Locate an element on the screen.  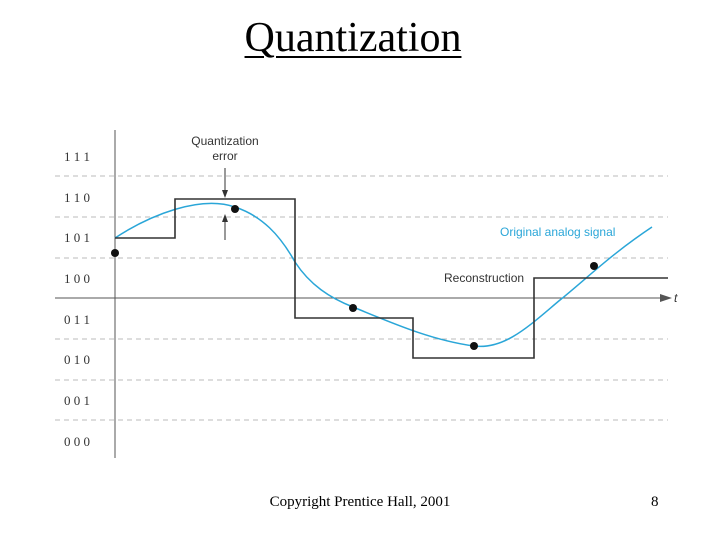
level-code-label: 1 0 0 is located at coordinates (77, 278).